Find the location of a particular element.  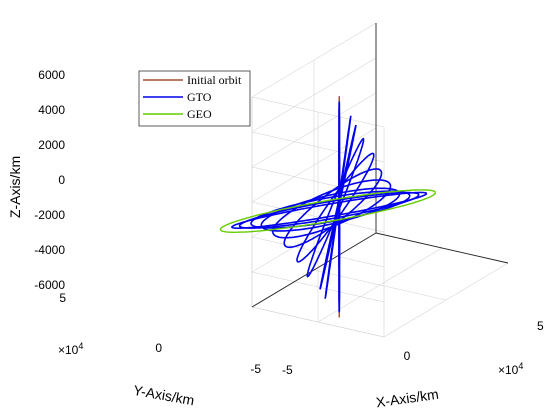

x-exponent-label: ×10⁴ is located at coordinates (510, 369).